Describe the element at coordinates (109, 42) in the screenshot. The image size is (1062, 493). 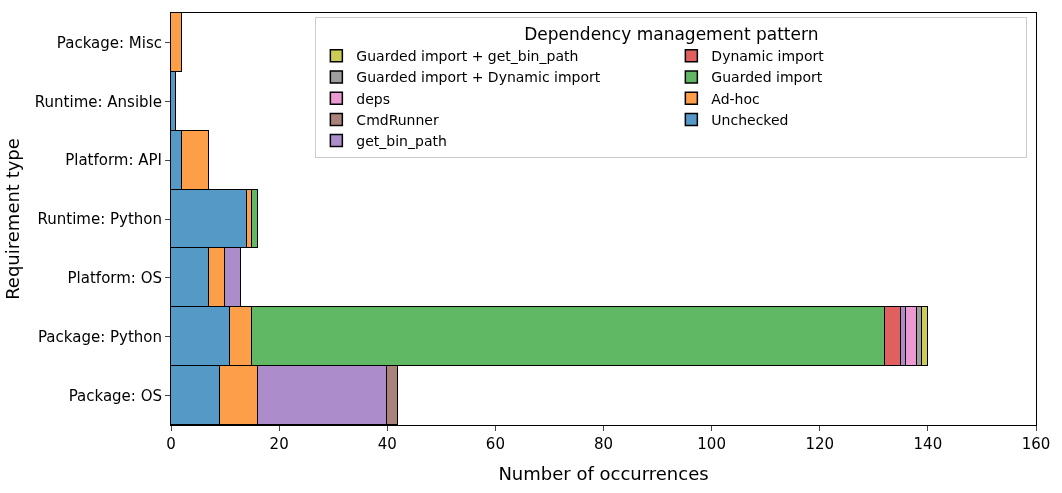
I see `y-tick-label: Package: Misc` at that location.